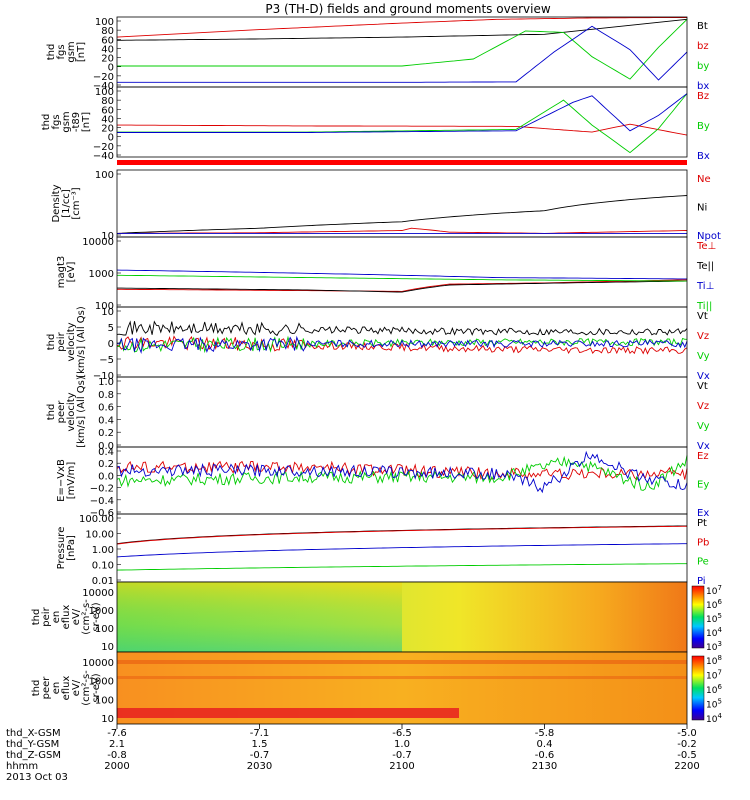 The height and width of the screenshot is (800, 750). I want to click on ephemeris-value: -0.8, so click(117, 755).